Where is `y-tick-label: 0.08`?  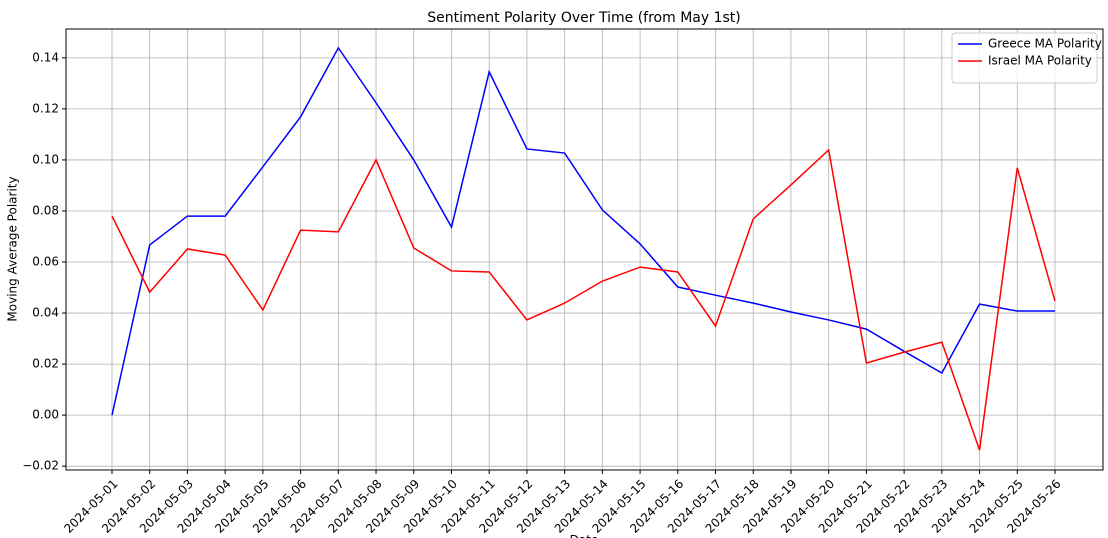
y-tick-label: 0.08 is located at coordinates (45, 210).